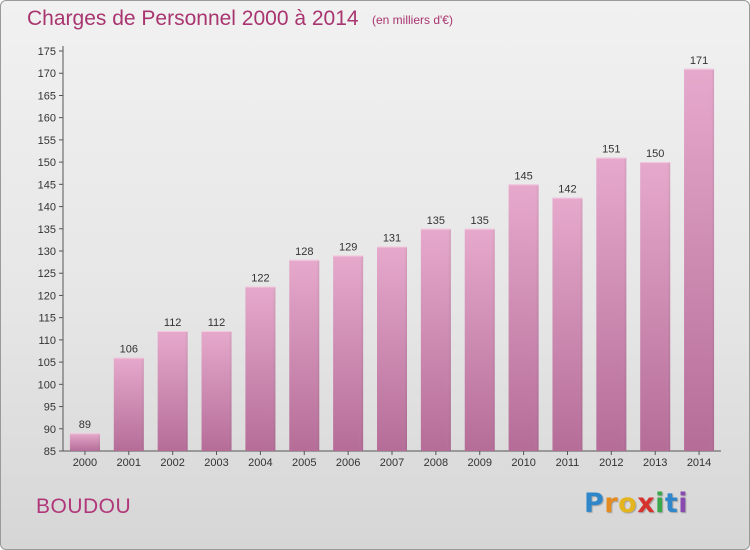 The width and height of the screenshot is (750, 550). Describe the element at coordinates (172, 463) in the screenshot. I see `x-tick-label: 2002` at that location.